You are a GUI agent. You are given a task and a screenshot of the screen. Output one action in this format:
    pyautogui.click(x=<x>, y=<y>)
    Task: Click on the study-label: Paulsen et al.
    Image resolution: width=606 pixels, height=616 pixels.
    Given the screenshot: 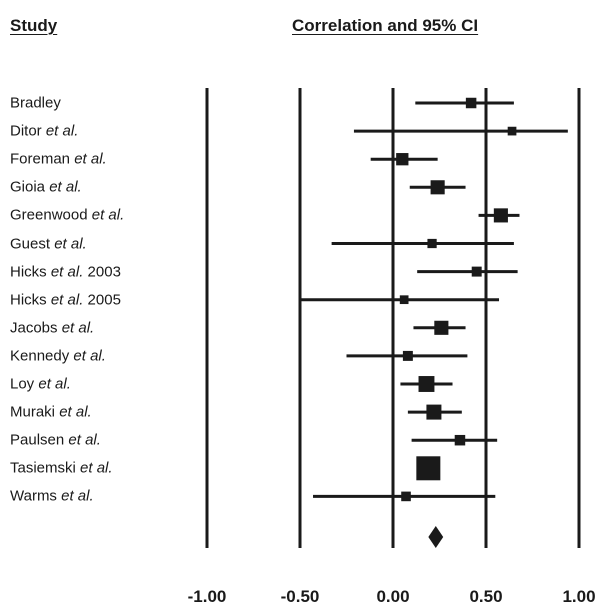 What is the action you would take?
    pyautogui.click(x=55, y=440)
    